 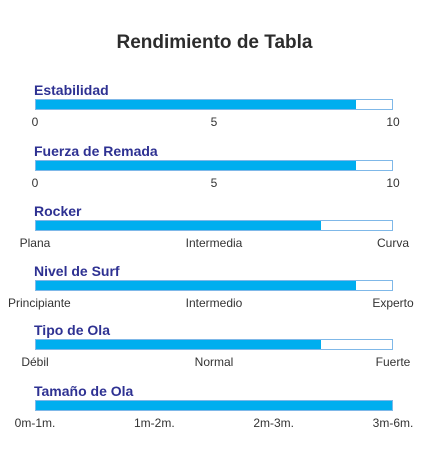 I want to click on tick-label: 2m-3m., so click(x=273, y=423).